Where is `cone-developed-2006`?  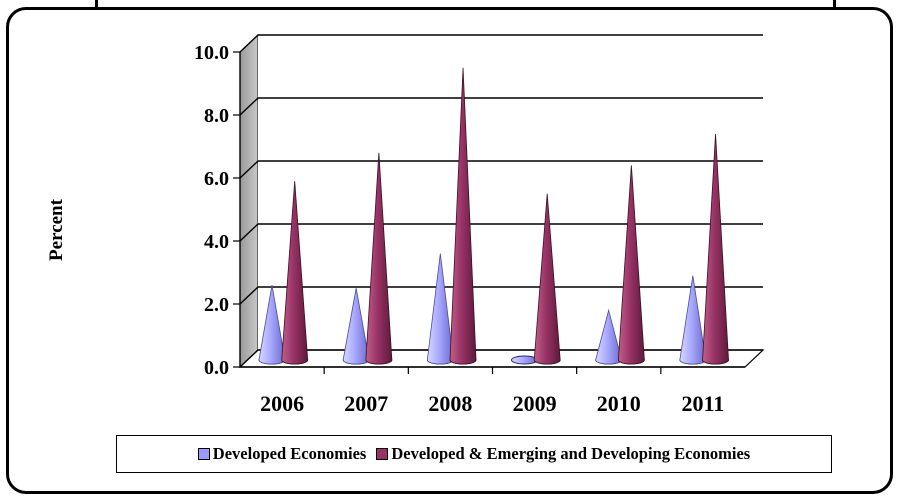
cone-developed-2006 is located at coordinates (272, 325).